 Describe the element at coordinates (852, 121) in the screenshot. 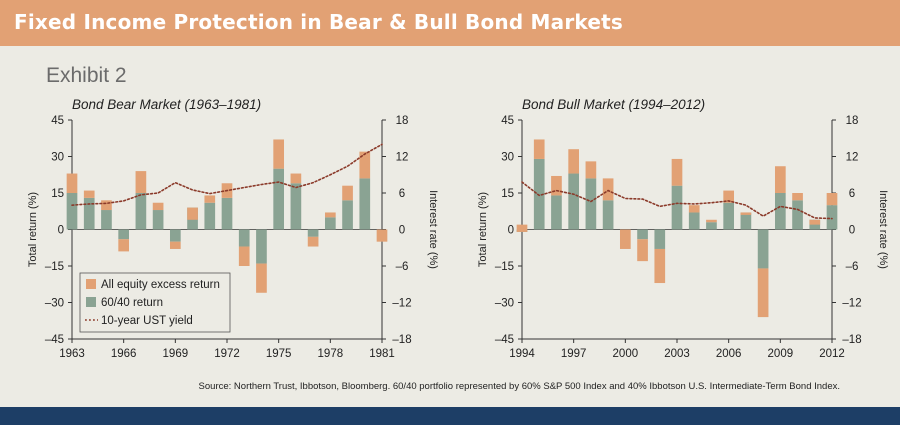

I see `y2-tick-label: 18` at that location.